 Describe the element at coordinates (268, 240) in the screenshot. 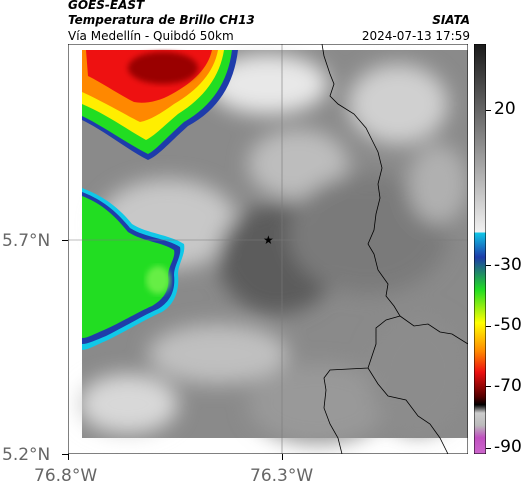

I see `star-icon: ★` at that location.